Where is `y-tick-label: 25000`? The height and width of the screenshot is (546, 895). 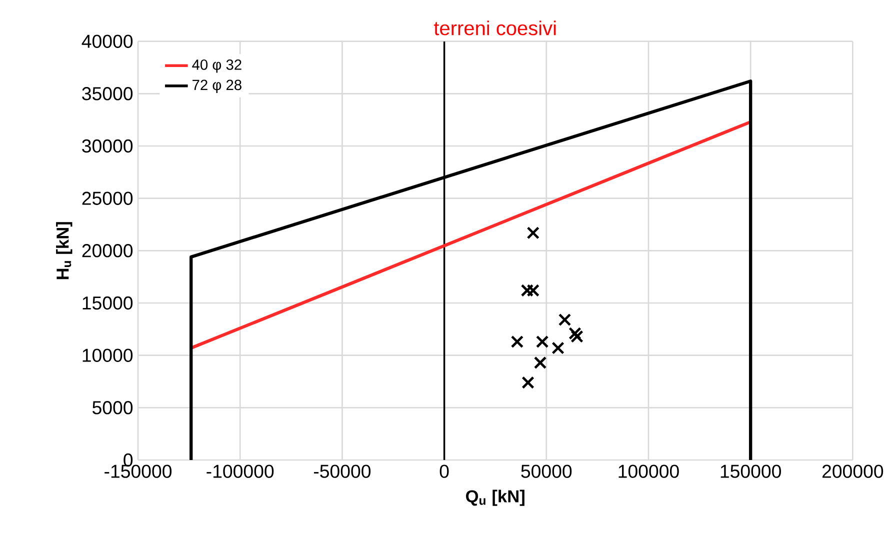 y-tick-label: 25000 is located at coordinates (107, 198).